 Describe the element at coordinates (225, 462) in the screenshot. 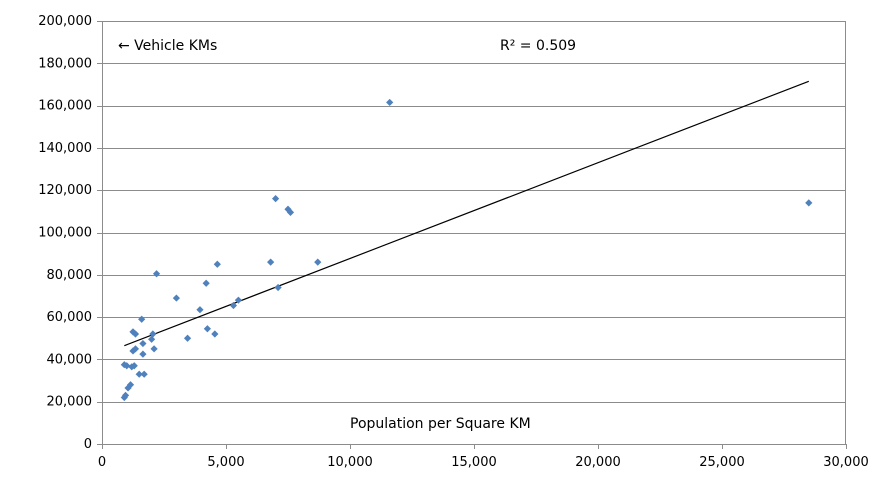

I see `x-tick-label: 5,000` at that location.